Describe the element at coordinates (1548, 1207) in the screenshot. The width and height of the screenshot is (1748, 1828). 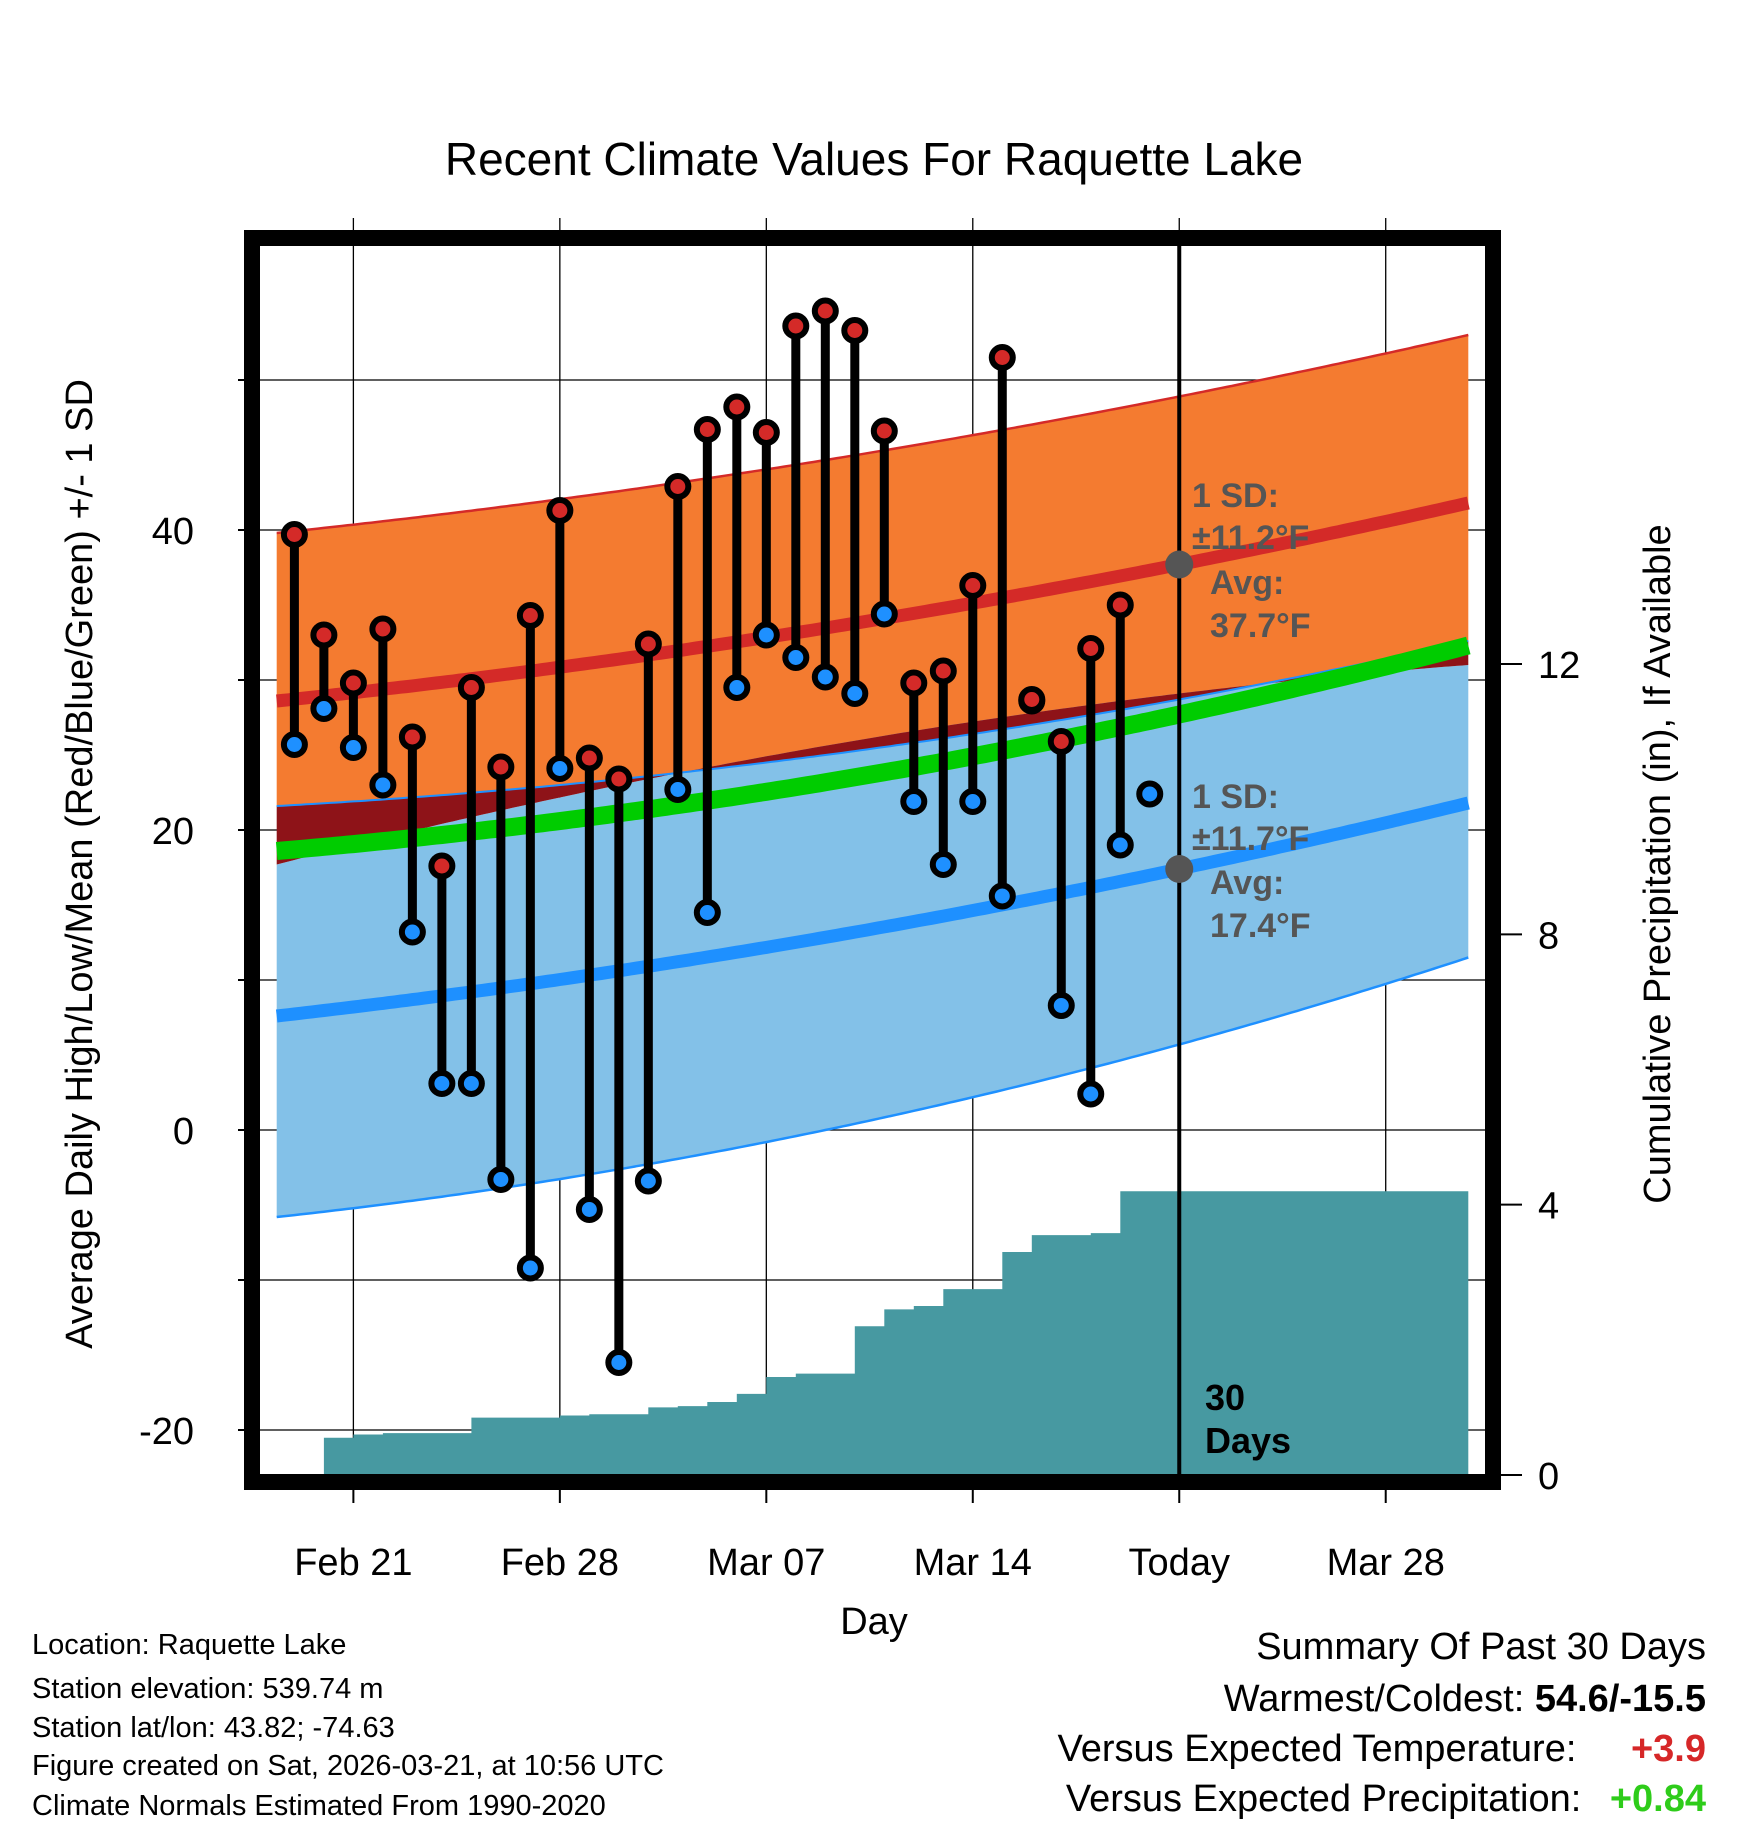
I see `y-right-tick-label: 4` at that location.